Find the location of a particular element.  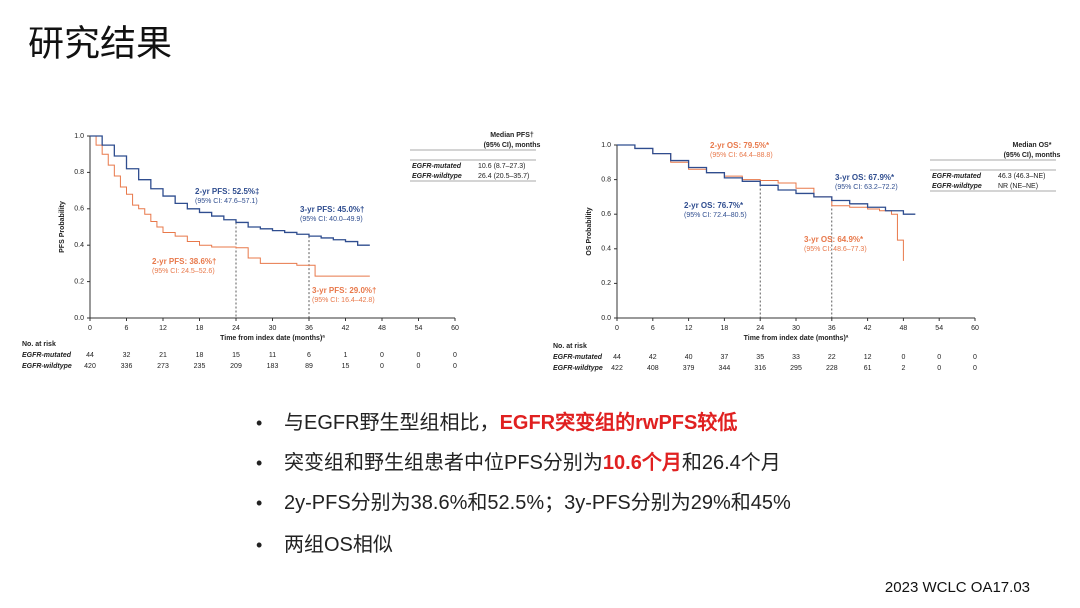

x-tick-label: 18 is located at coordinates (200, 328).